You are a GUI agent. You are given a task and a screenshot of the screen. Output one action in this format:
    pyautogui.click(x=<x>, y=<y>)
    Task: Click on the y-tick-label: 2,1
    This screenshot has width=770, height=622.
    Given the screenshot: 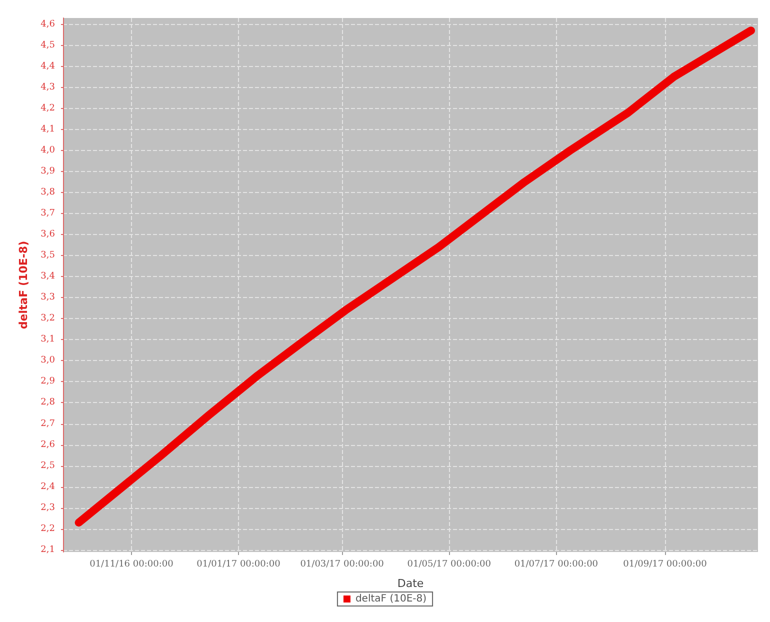 What is the action you would take?
    pyautogui.click(x=47, y=549)
    